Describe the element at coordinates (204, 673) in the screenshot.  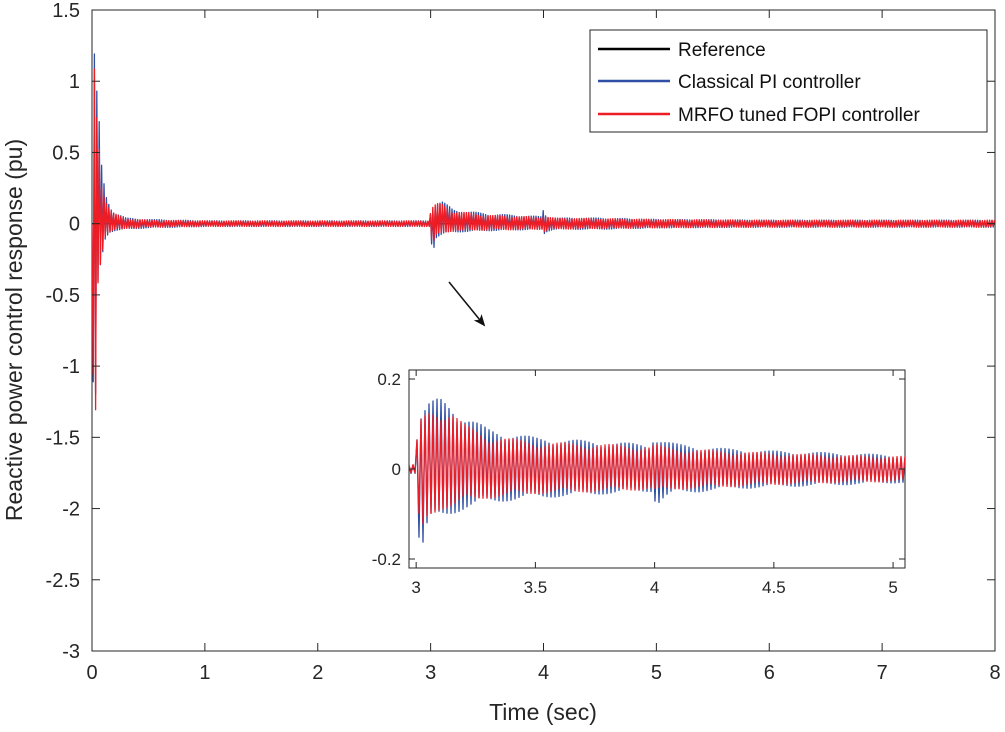
I see `main-x-tick-label: 1` at that location.